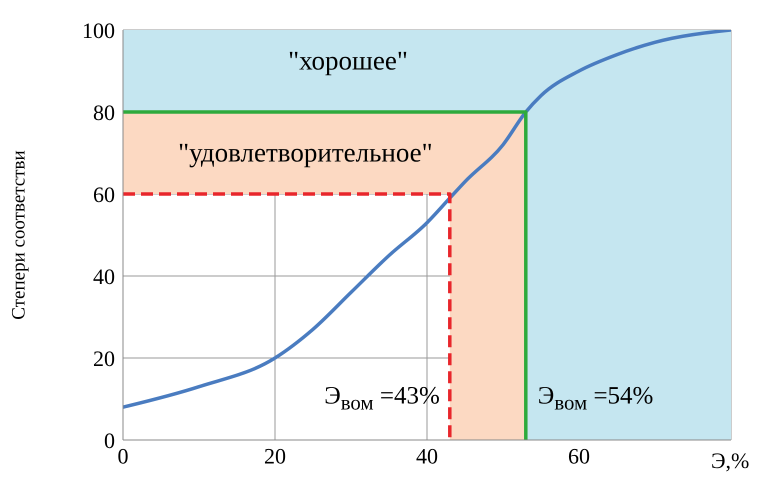 The height and width of the screenshot is (493, 771). What do you see at coordinates (348, 60) in the screenshot?
I see `annotation: "хорошее"` at bounding box center [348, 60].